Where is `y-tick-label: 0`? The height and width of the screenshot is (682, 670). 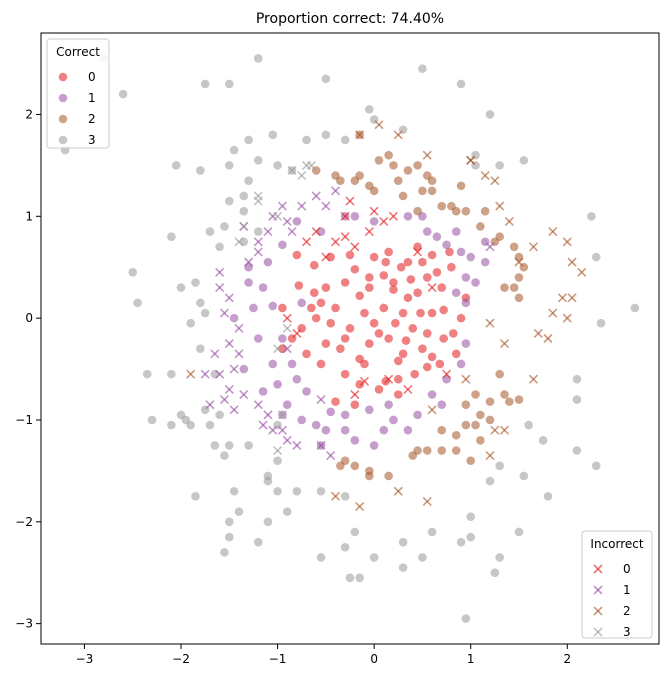 y-tick-label: 0 is located at coordinates (29, 318).